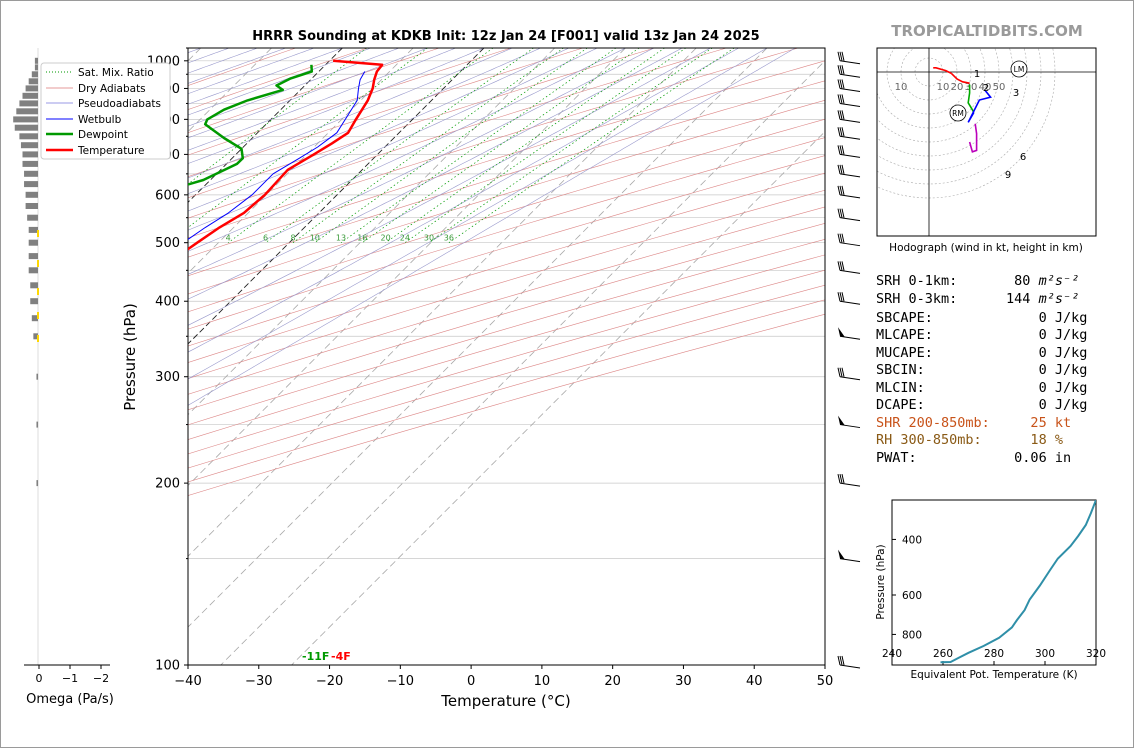  Describe the element at coordinates (167, 666) in the screenshot. I see `y-tick-label: 100` at that location.